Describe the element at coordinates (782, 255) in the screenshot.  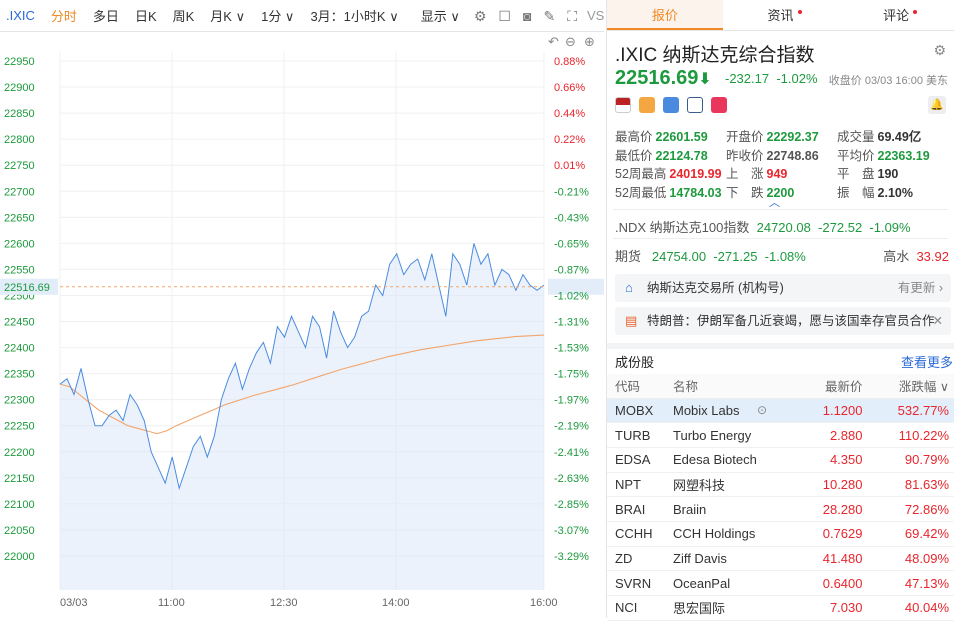
I see `futures-row: 期货 24754.00 -271.25 -1.08% 高水 33.92` at that location.